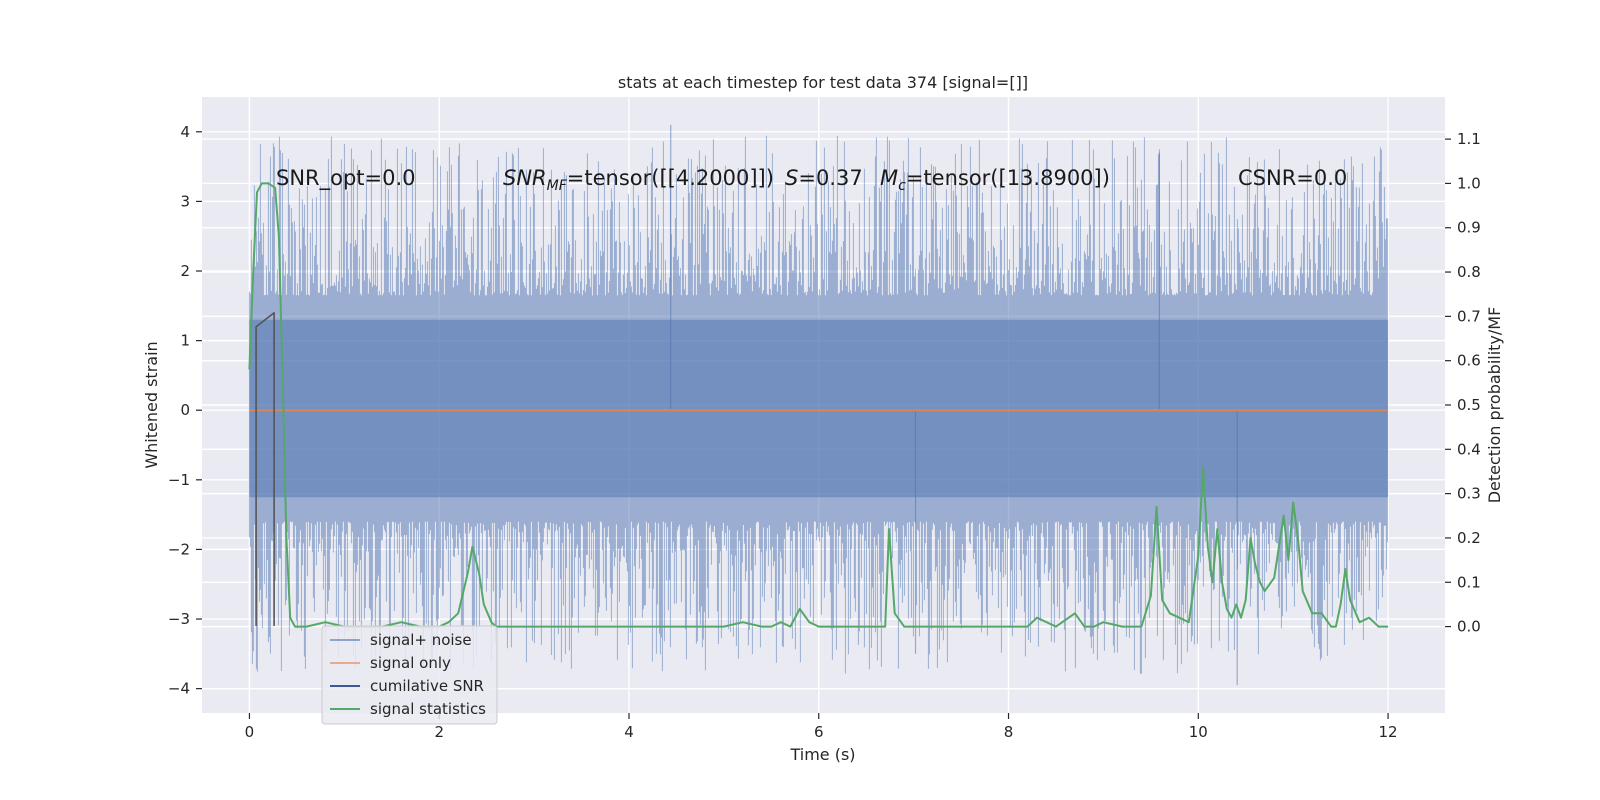 The width and height of the screenshot is (1600, 800). I want to click on y2-tick-label-6: 0.5, so click(1469, 405).